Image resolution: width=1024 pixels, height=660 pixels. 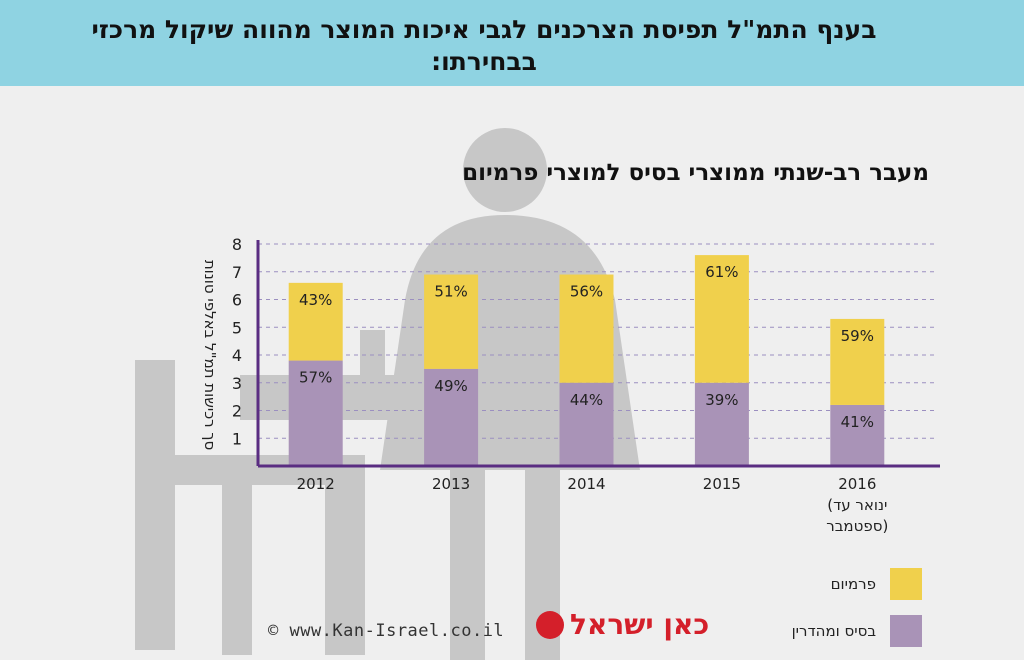 What do you see at coordinates (210, 355) in the screenshot?
I see `y-axis-label: סך רכישות תמ"ל באלפי טונות` at bounding box center [210, 355].